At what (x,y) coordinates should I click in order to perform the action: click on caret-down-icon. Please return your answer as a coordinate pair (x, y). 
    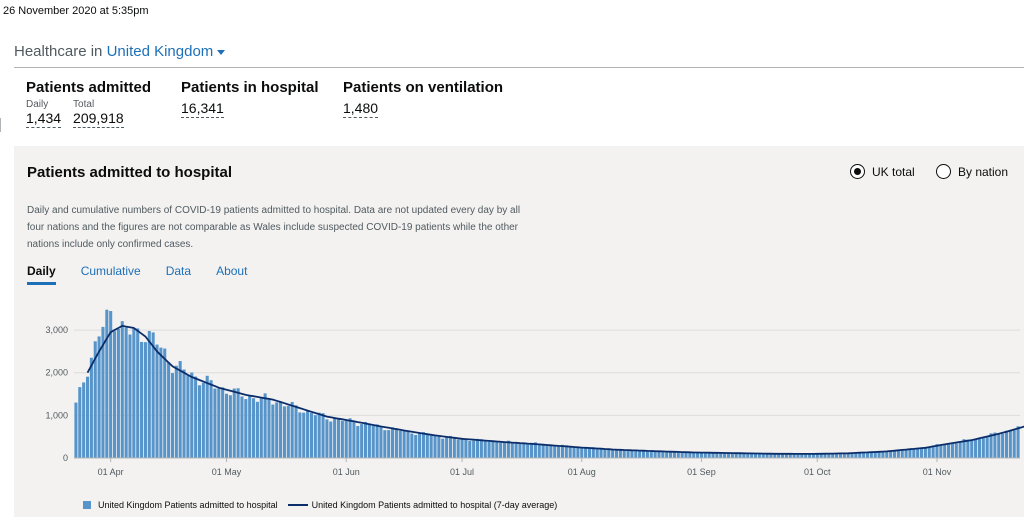
    Looking at the image, I should click on (221, 52).